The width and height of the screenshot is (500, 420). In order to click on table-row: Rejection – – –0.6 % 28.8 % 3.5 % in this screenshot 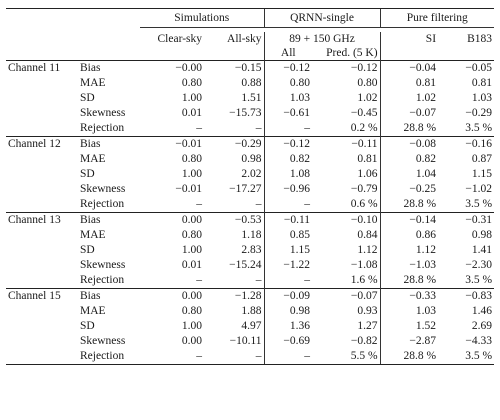, I will do `click(250, 205)`.